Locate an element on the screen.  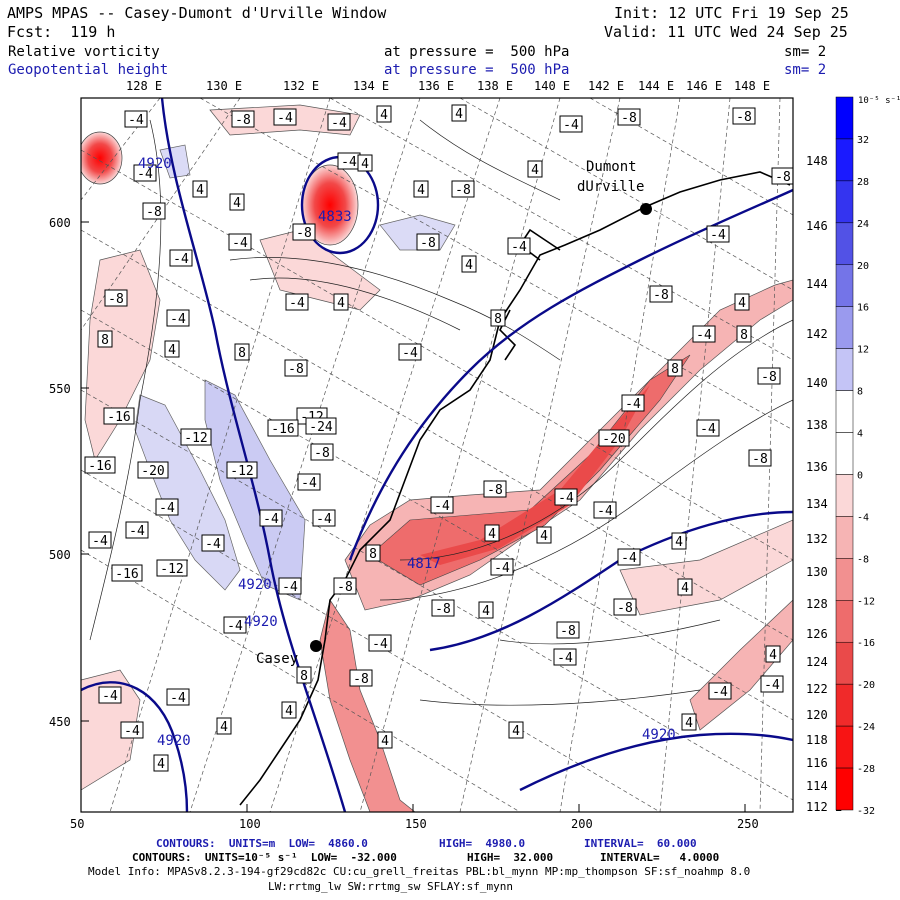
contour-info-height-low: CONTOURS: UNITS=m LOW= 4860.0 is located at coordinates (262, 843).